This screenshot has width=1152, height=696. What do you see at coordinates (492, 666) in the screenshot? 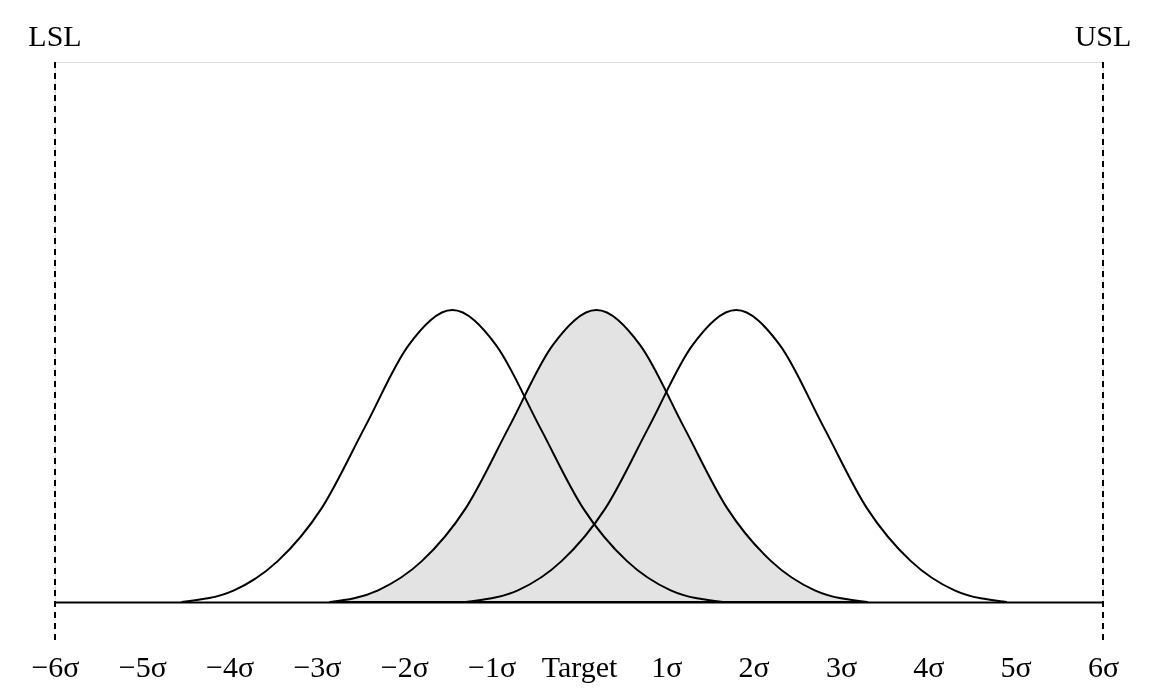
I see `x-tick-label: −1σ` at bounding box center [492, 666].